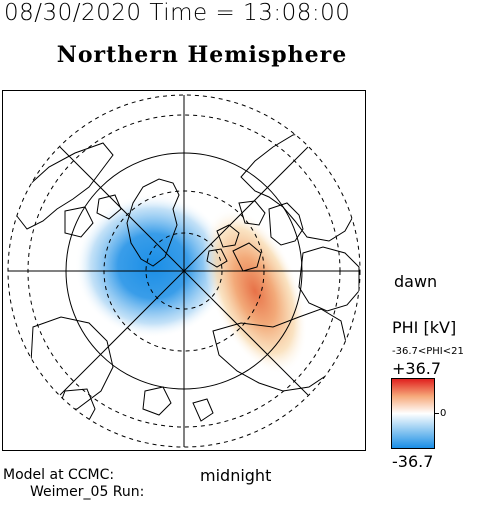  What do you see at coordinates (202, 55) in the screenshot?
I see `hemisphere-title: Northern Hemisphere` at bounding box center [202, 55].